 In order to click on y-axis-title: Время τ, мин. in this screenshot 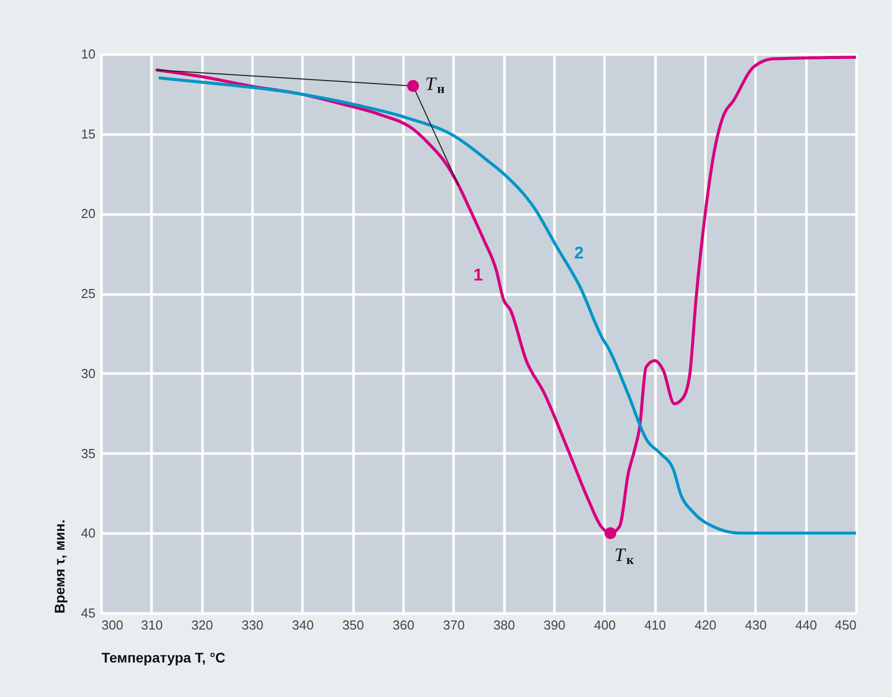, I will do `click(60, 566)`.